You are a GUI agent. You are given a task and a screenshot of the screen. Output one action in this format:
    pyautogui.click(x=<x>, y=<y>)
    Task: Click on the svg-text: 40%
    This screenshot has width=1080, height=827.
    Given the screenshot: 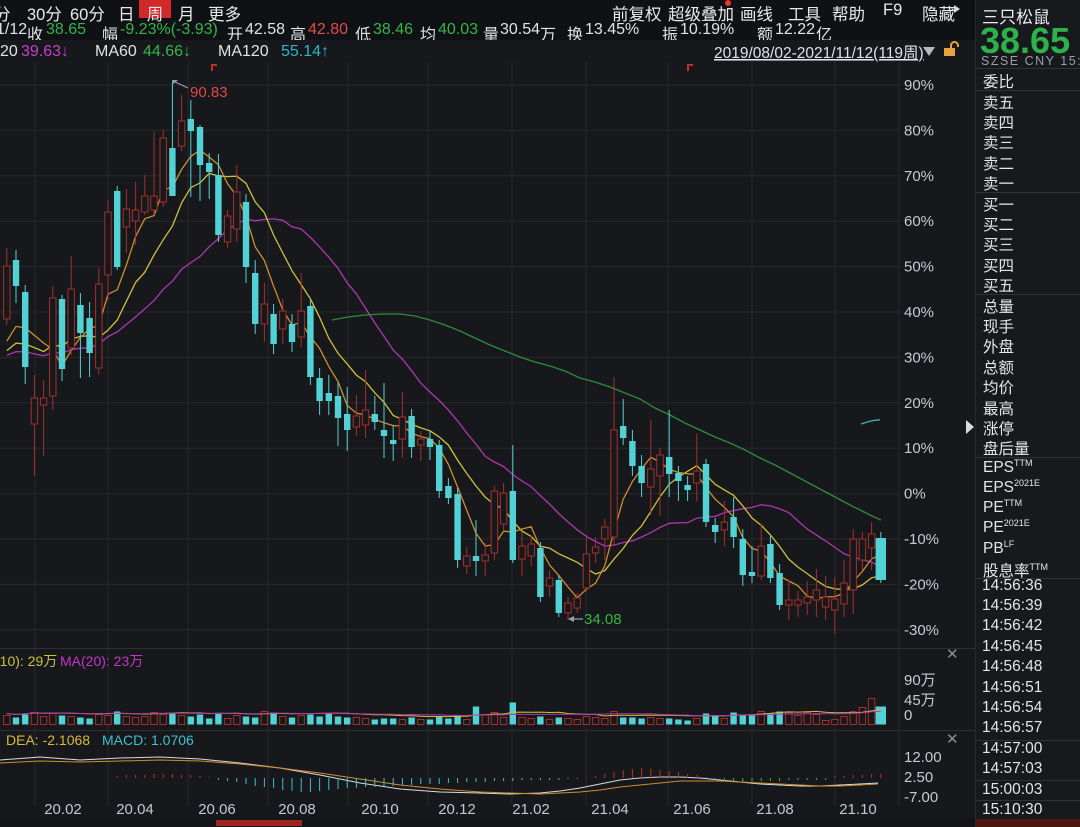 What is the action you would take?
    pyautogui.click(x=919, y=312)
    